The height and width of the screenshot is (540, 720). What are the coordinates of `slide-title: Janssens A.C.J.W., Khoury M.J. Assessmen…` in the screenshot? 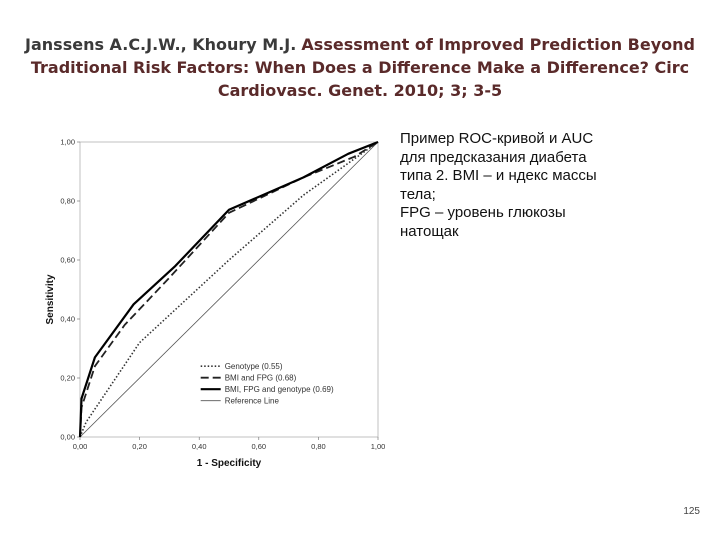 It's located at (360, 67).